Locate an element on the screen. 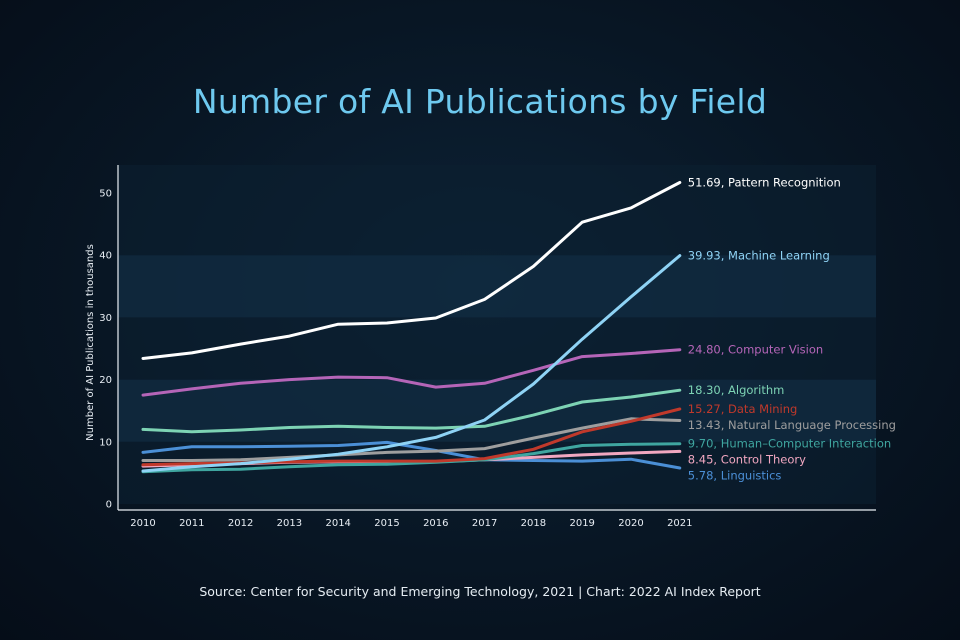 The height and width of the screenshot is (640, 960). series-label-algorithm: 18.30, Algorithm is located at coordinates (736, 390).